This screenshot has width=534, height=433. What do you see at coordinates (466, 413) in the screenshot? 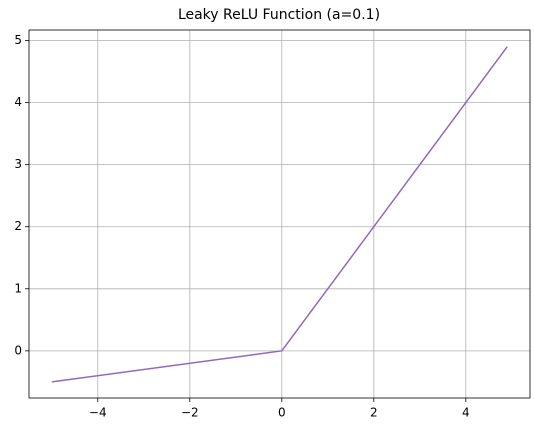
I see `x-tick-label: 4` at bounding box center [466, 413].